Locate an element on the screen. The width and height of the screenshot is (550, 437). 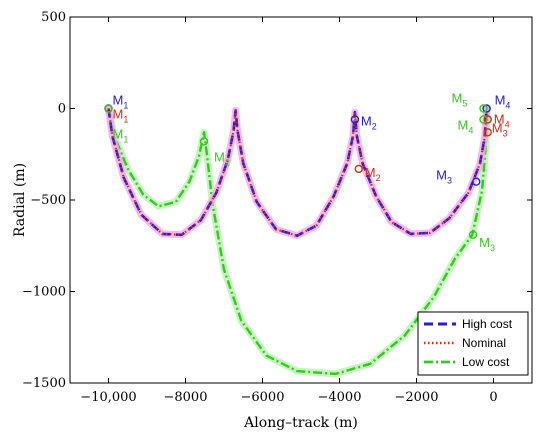
x-tick-label: −10,000 is located at coordinates (108, 397).